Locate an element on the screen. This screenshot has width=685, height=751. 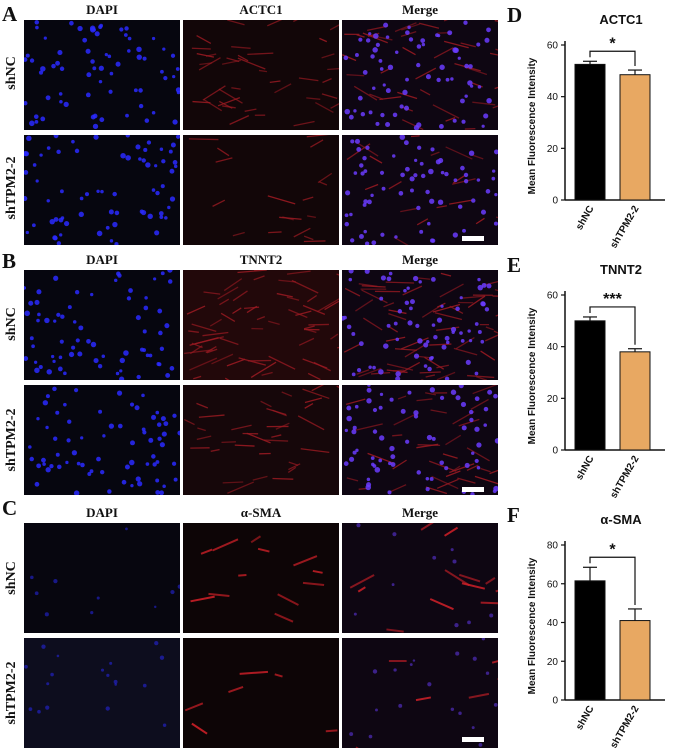
x-tick-label: shTPM2-2 is located at coordinates (624, 476).